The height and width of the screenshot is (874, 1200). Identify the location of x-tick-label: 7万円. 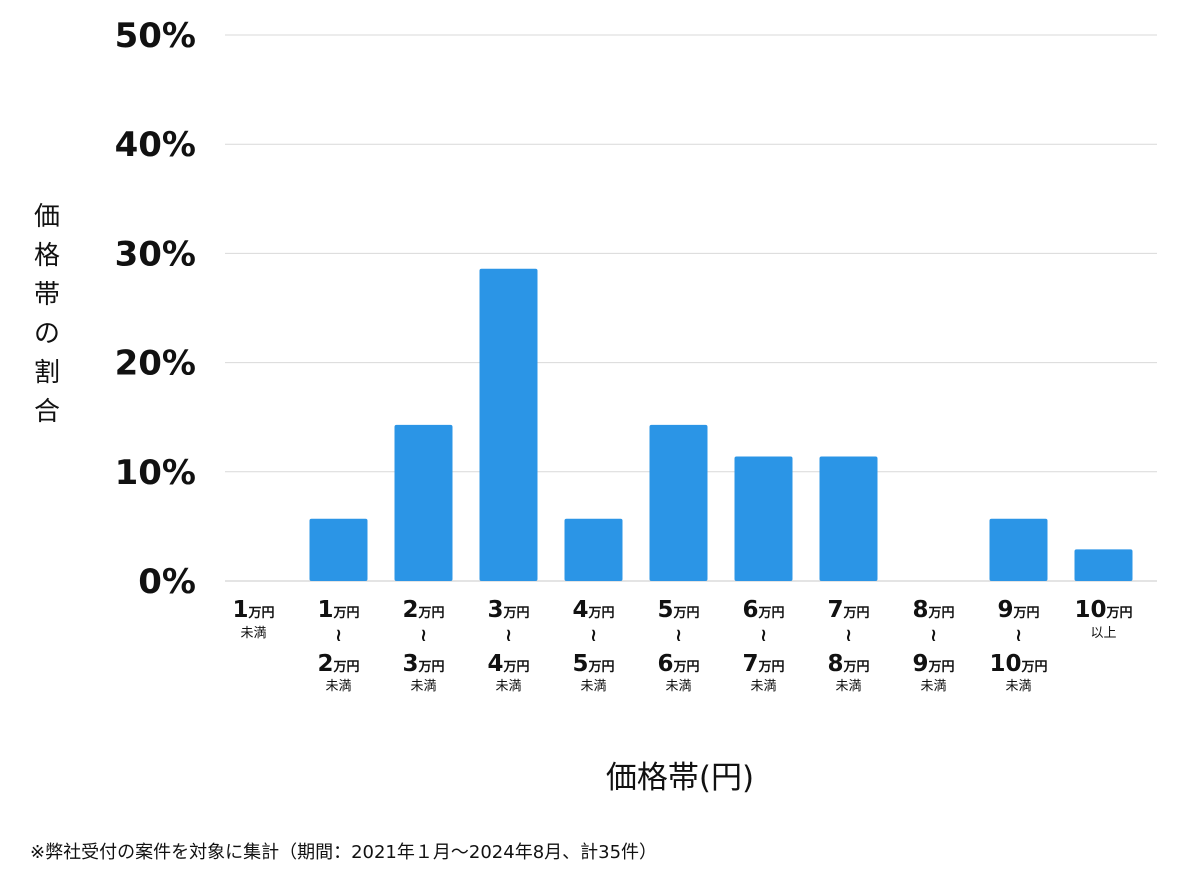
(848, 610).